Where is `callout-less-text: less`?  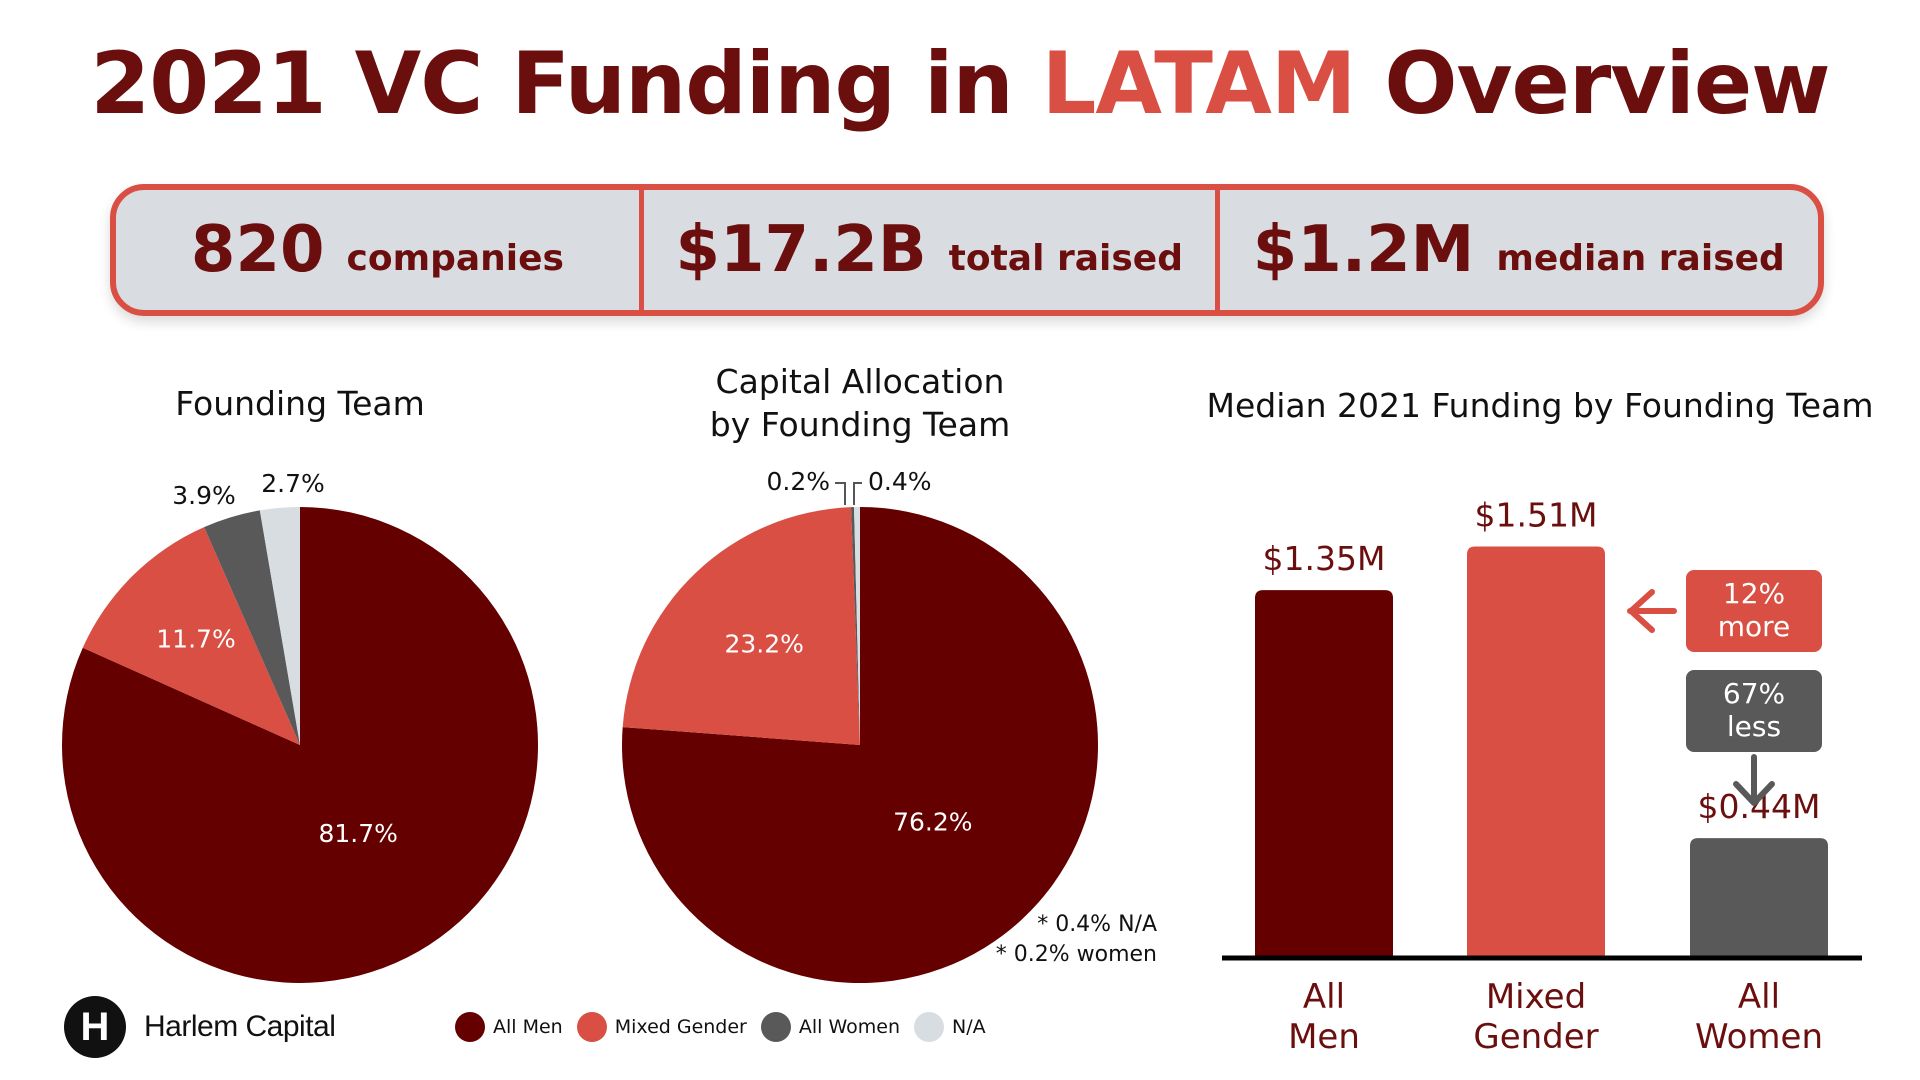
callout-less-text: less is located at coordinates (1754, 726).